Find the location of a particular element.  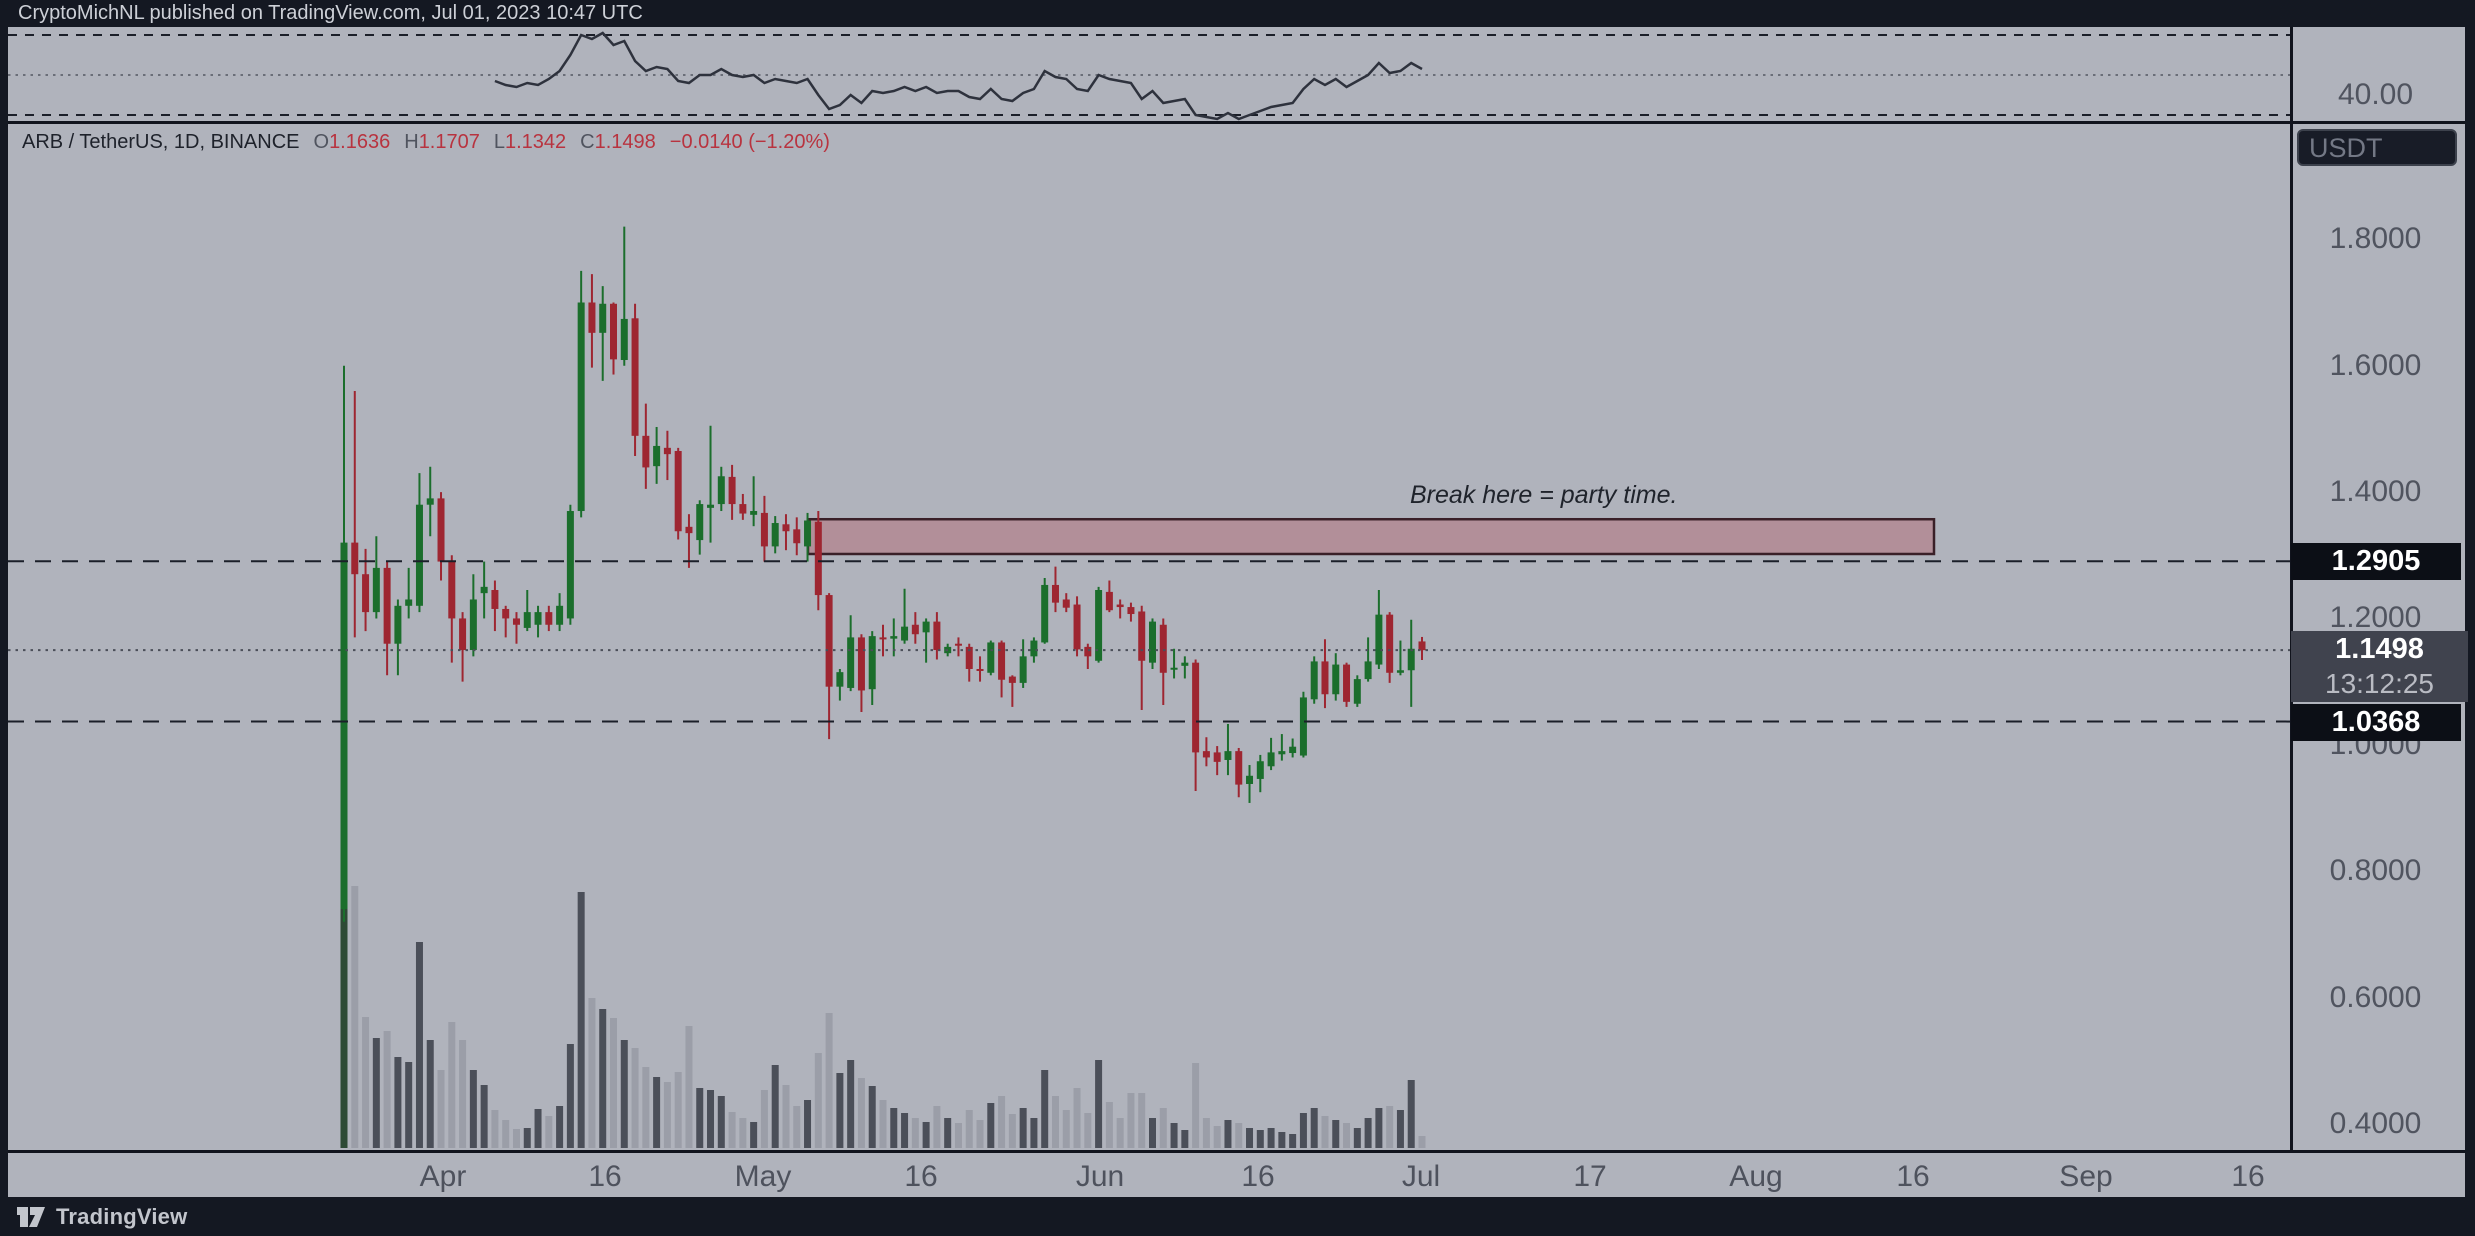

time-tick-label: 17 is located at coordinates (1590, 1176).